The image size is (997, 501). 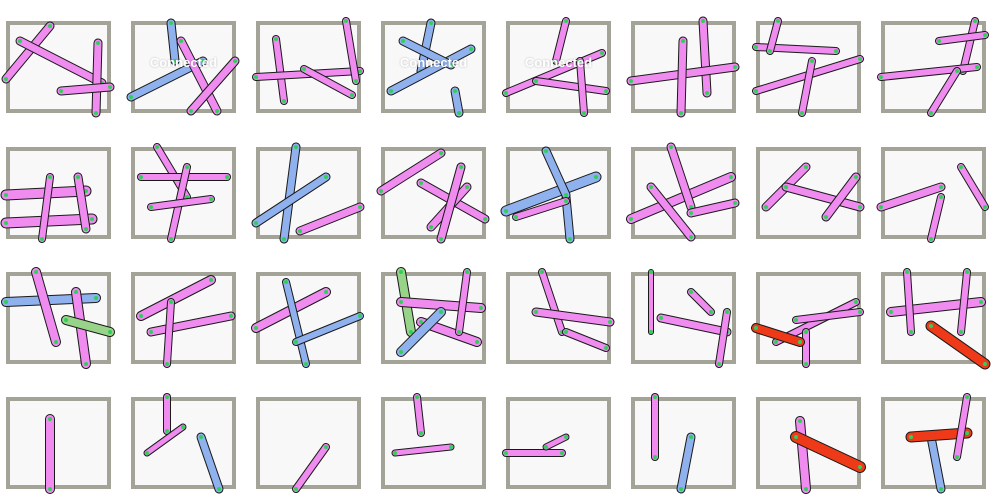 I want to click on panel-r1c2: Connected, so click(x=183, y=67).